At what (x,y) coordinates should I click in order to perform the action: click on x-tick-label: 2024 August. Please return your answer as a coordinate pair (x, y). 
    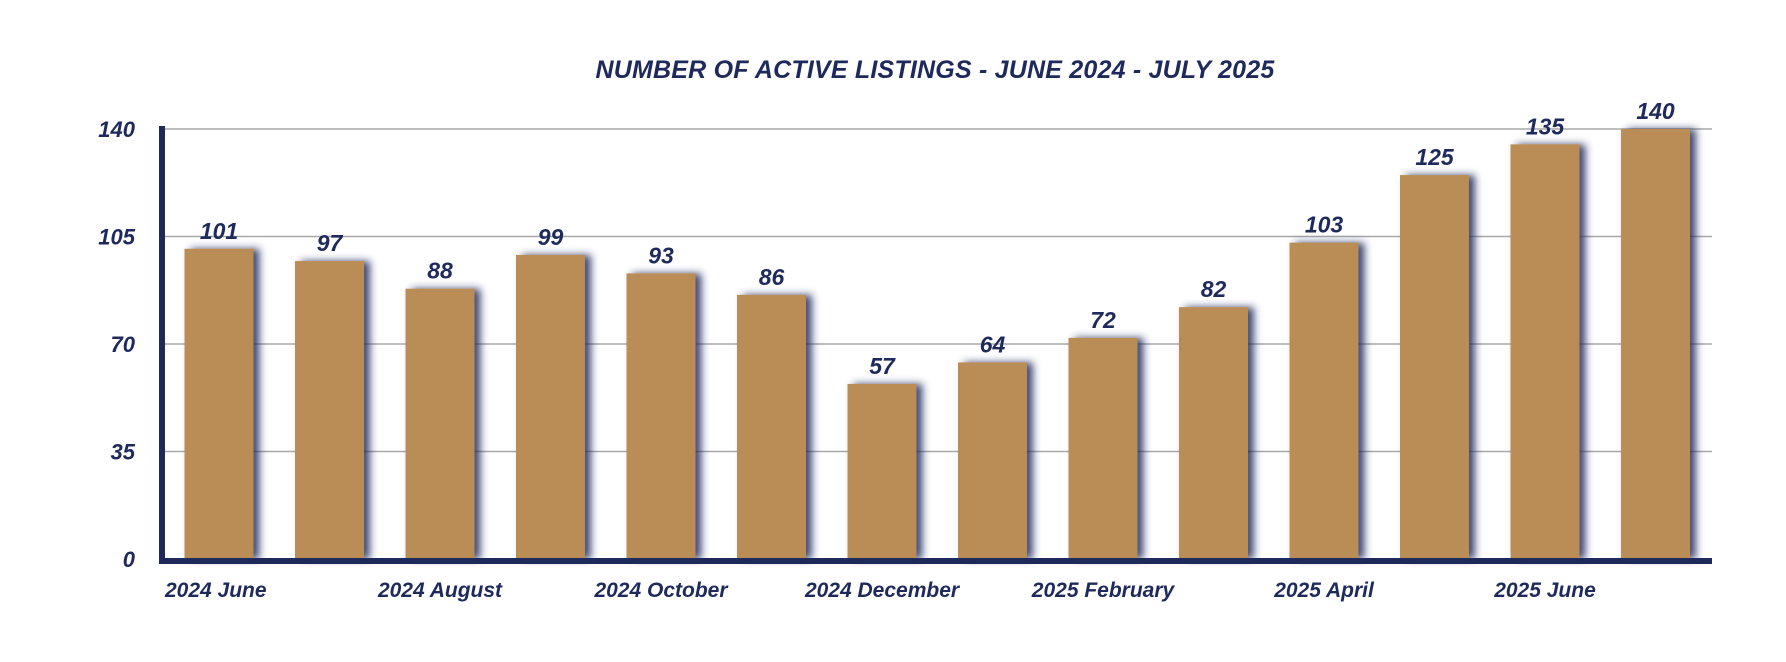
    Looking at the image, I should click on (440, 590).